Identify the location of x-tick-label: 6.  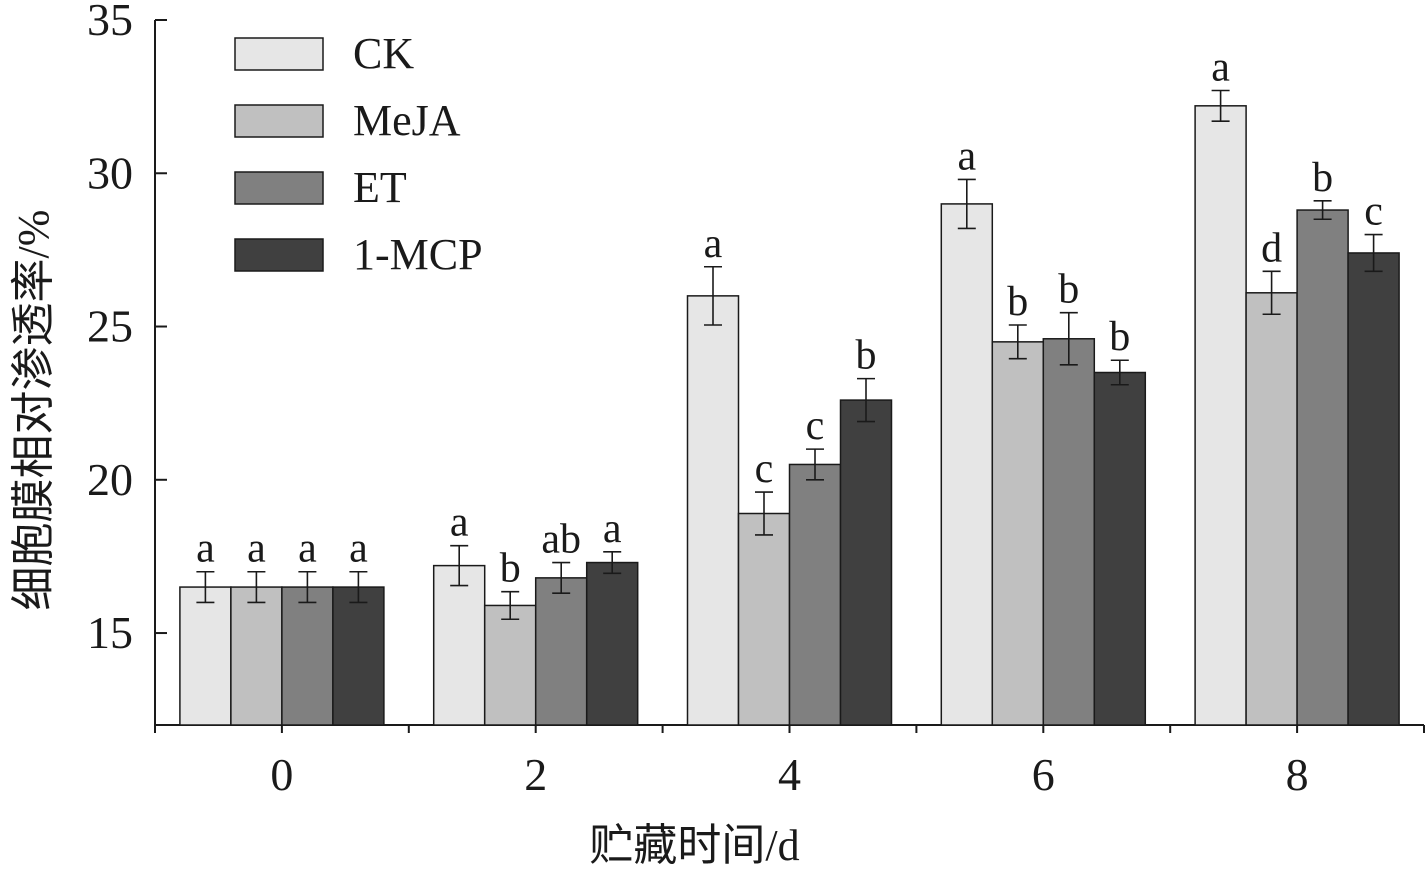
(1043, 774).